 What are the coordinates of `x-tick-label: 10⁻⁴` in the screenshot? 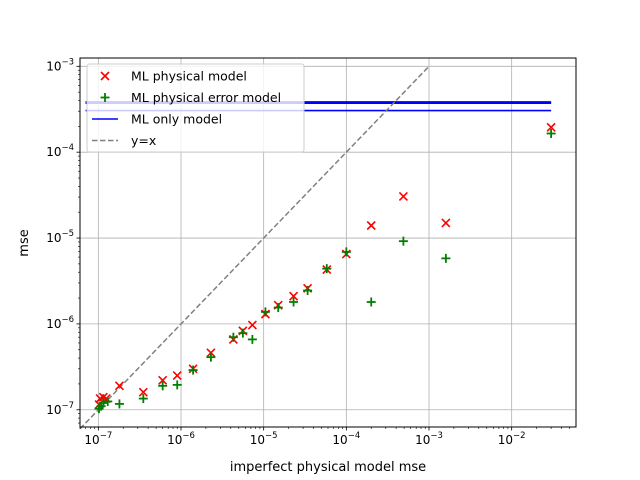 It's located at (346, 439).